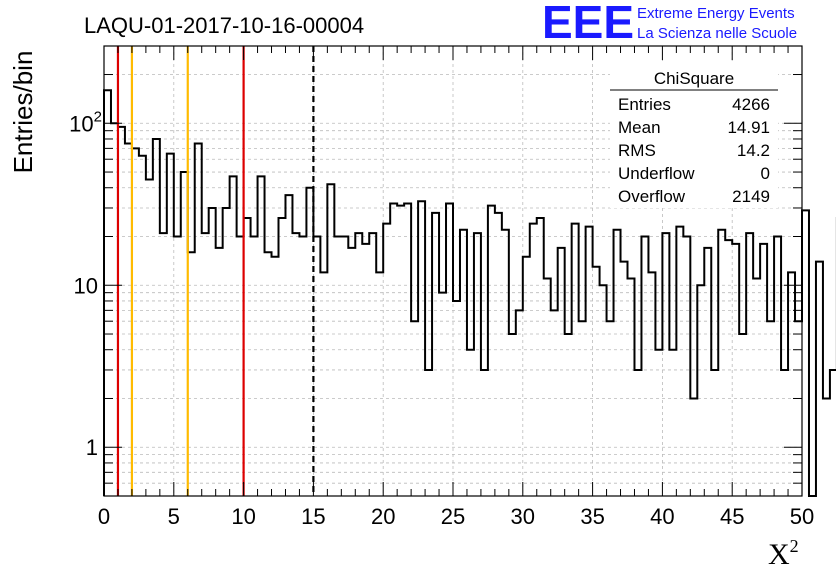  Describe the element at coordinates (453, 516) in the screenshot. I see `x-tick-label: 25` at that location.